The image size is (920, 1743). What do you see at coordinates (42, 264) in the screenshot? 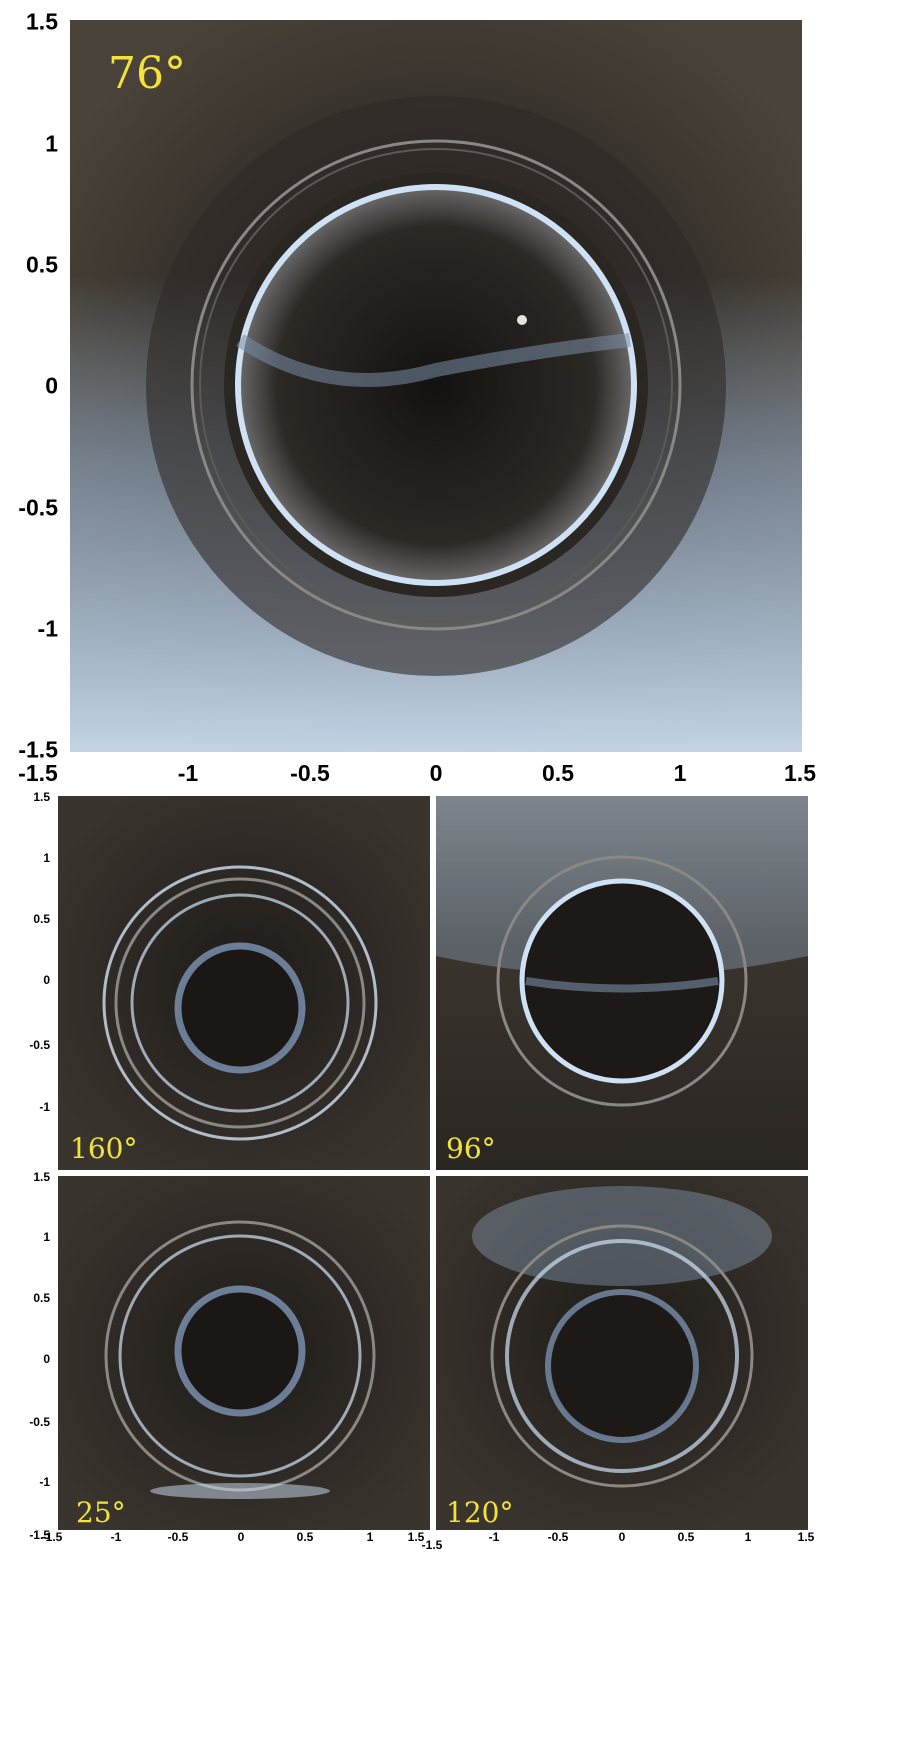
I see `main-y-tick: 0.5` at bounding box center [42, 264].